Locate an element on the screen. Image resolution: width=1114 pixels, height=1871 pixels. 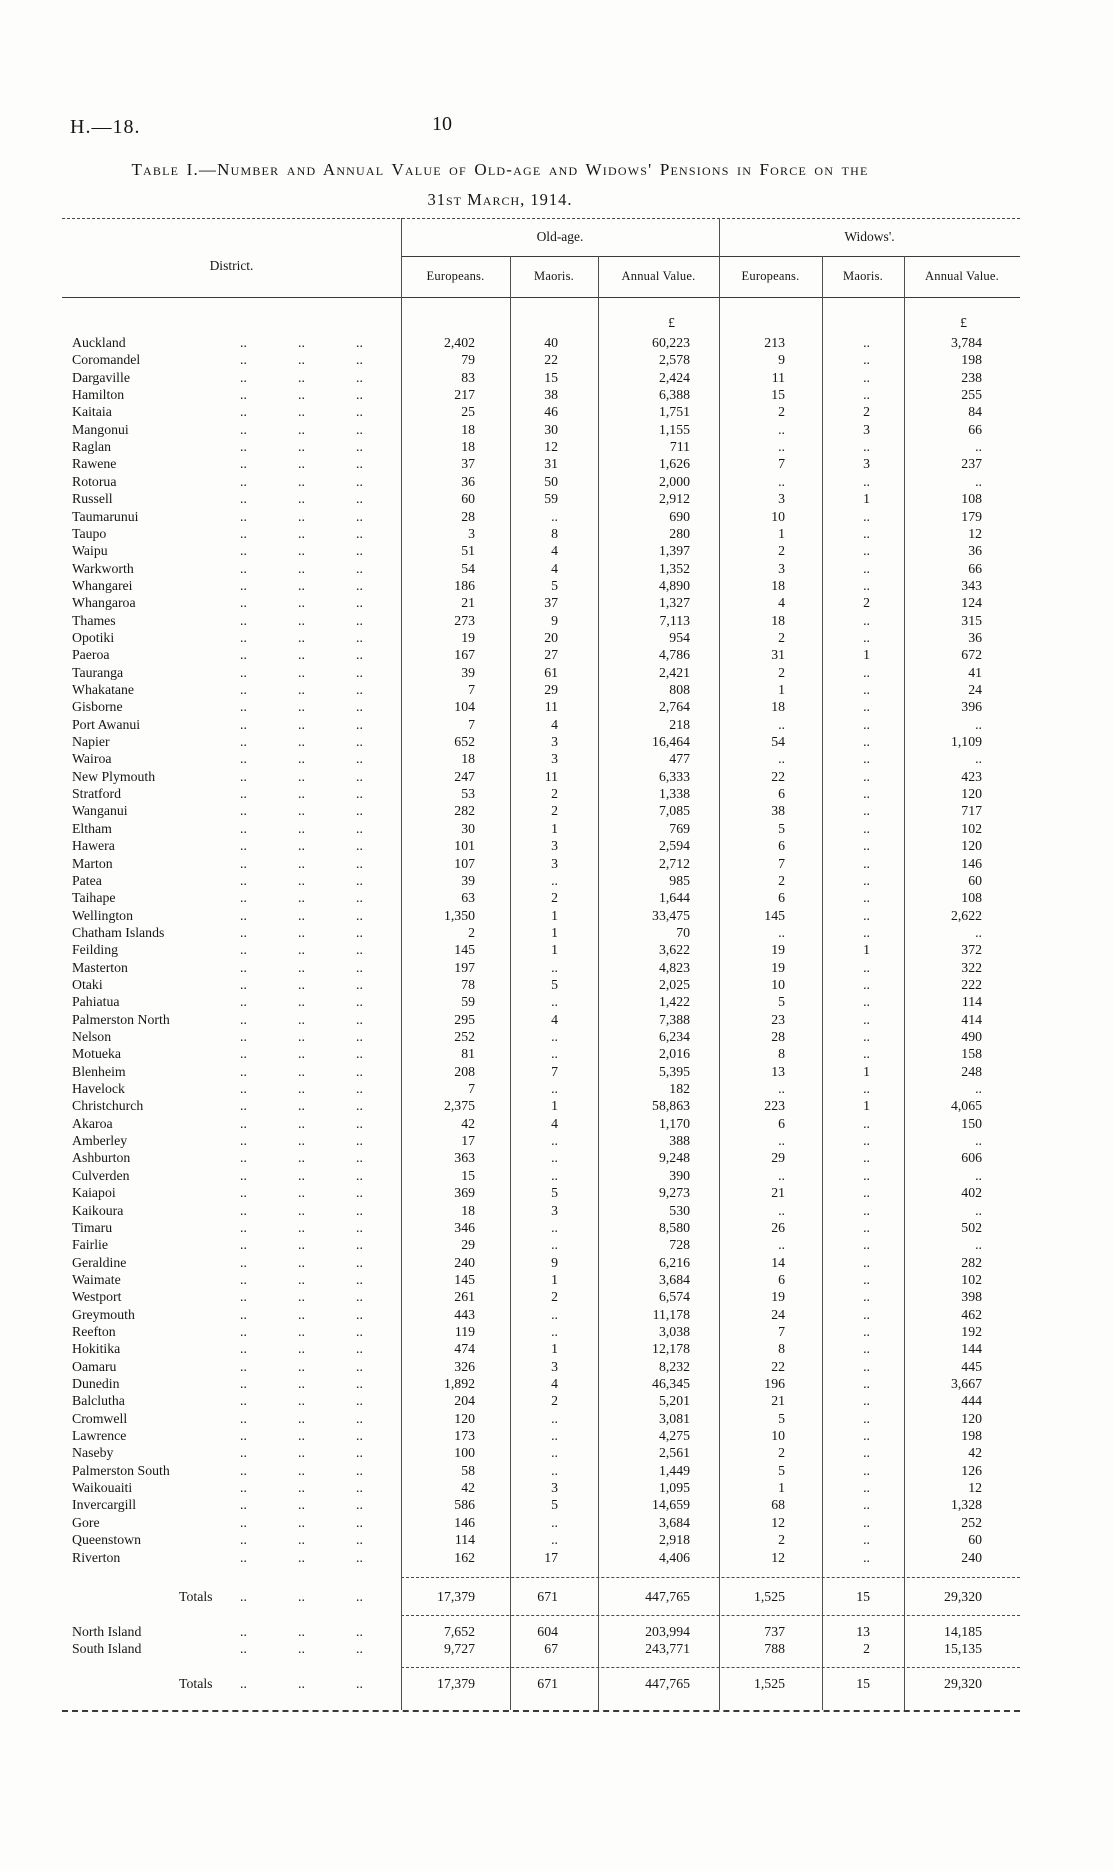
district-name: Chatham Islands is located at coordinates (118, 932).